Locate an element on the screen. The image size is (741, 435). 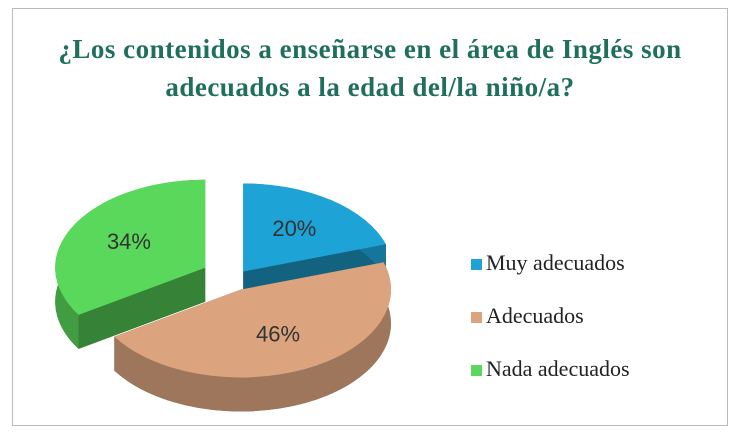
data-label: 20% is located at coordinates (294, 228).